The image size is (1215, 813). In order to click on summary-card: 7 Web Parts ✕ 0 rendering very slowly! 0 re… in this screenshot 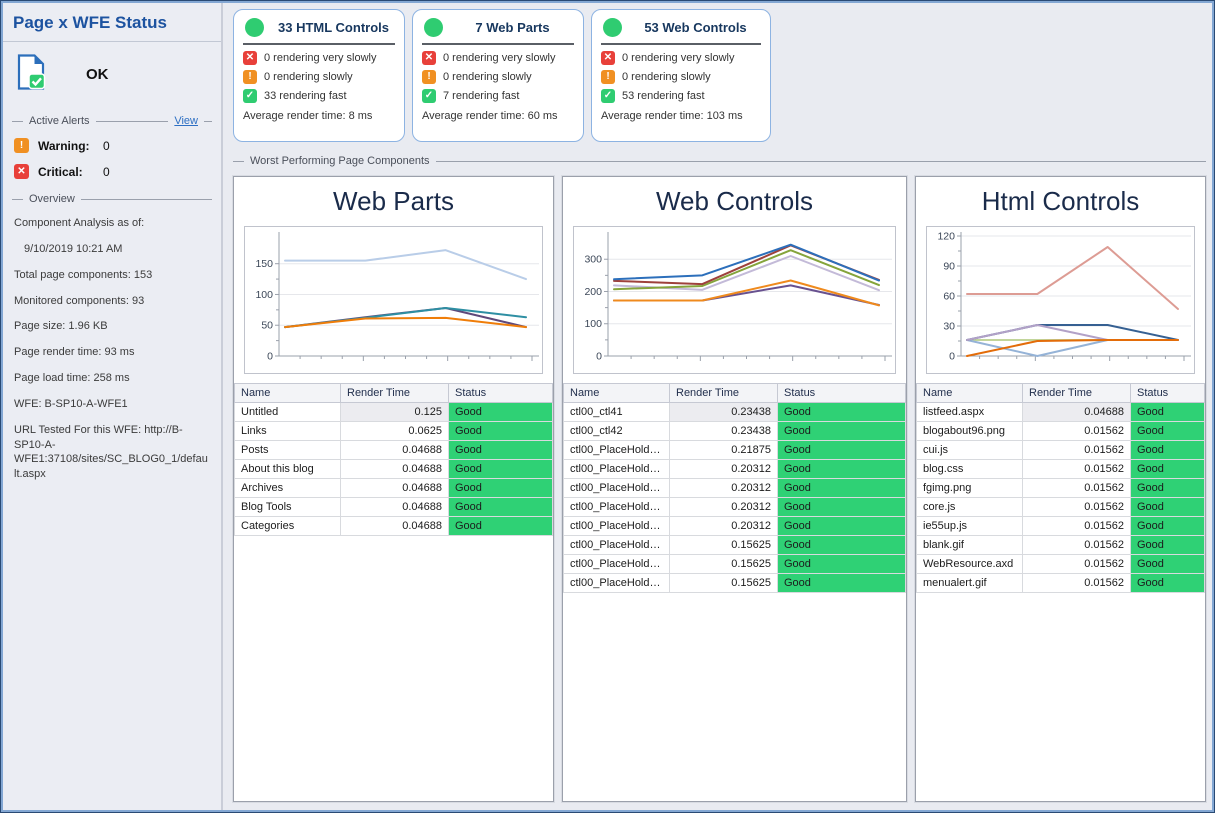, I will do `click(498, 75)`.